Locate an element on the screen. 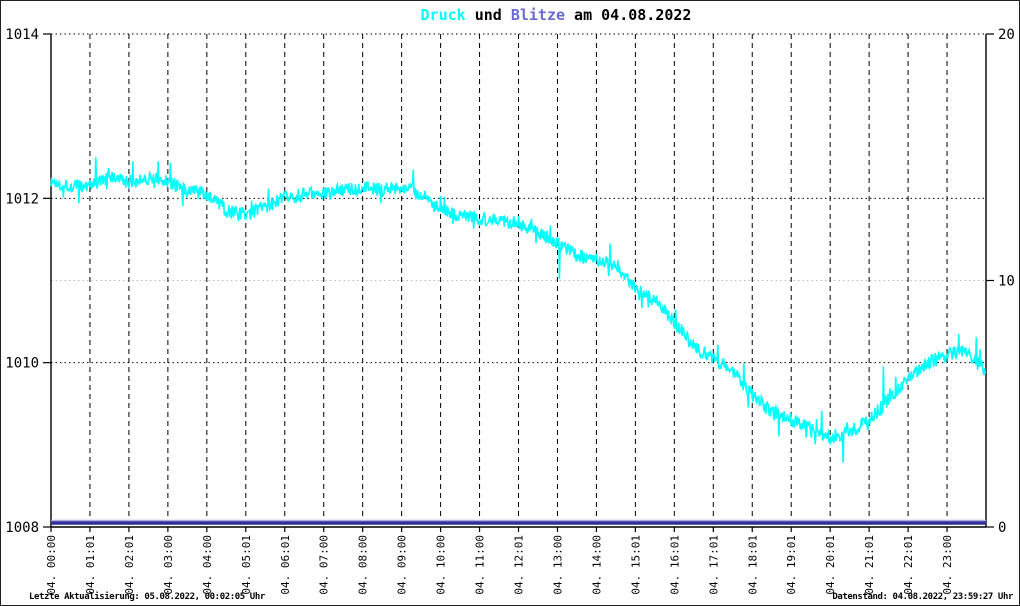 This screenshot has width=1020, height=606. chart-title-part: und is located at coordinates (488, 15).